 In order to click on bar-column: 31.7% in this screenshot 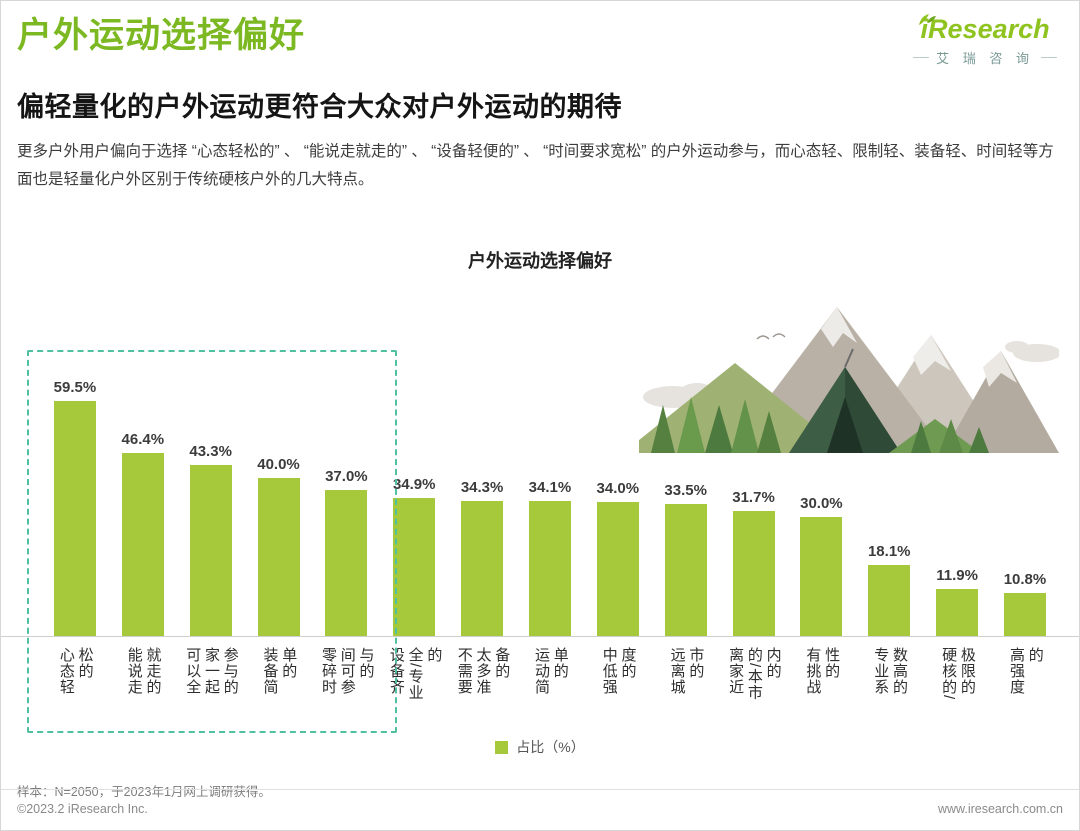, I will do `click(754, 563)`.